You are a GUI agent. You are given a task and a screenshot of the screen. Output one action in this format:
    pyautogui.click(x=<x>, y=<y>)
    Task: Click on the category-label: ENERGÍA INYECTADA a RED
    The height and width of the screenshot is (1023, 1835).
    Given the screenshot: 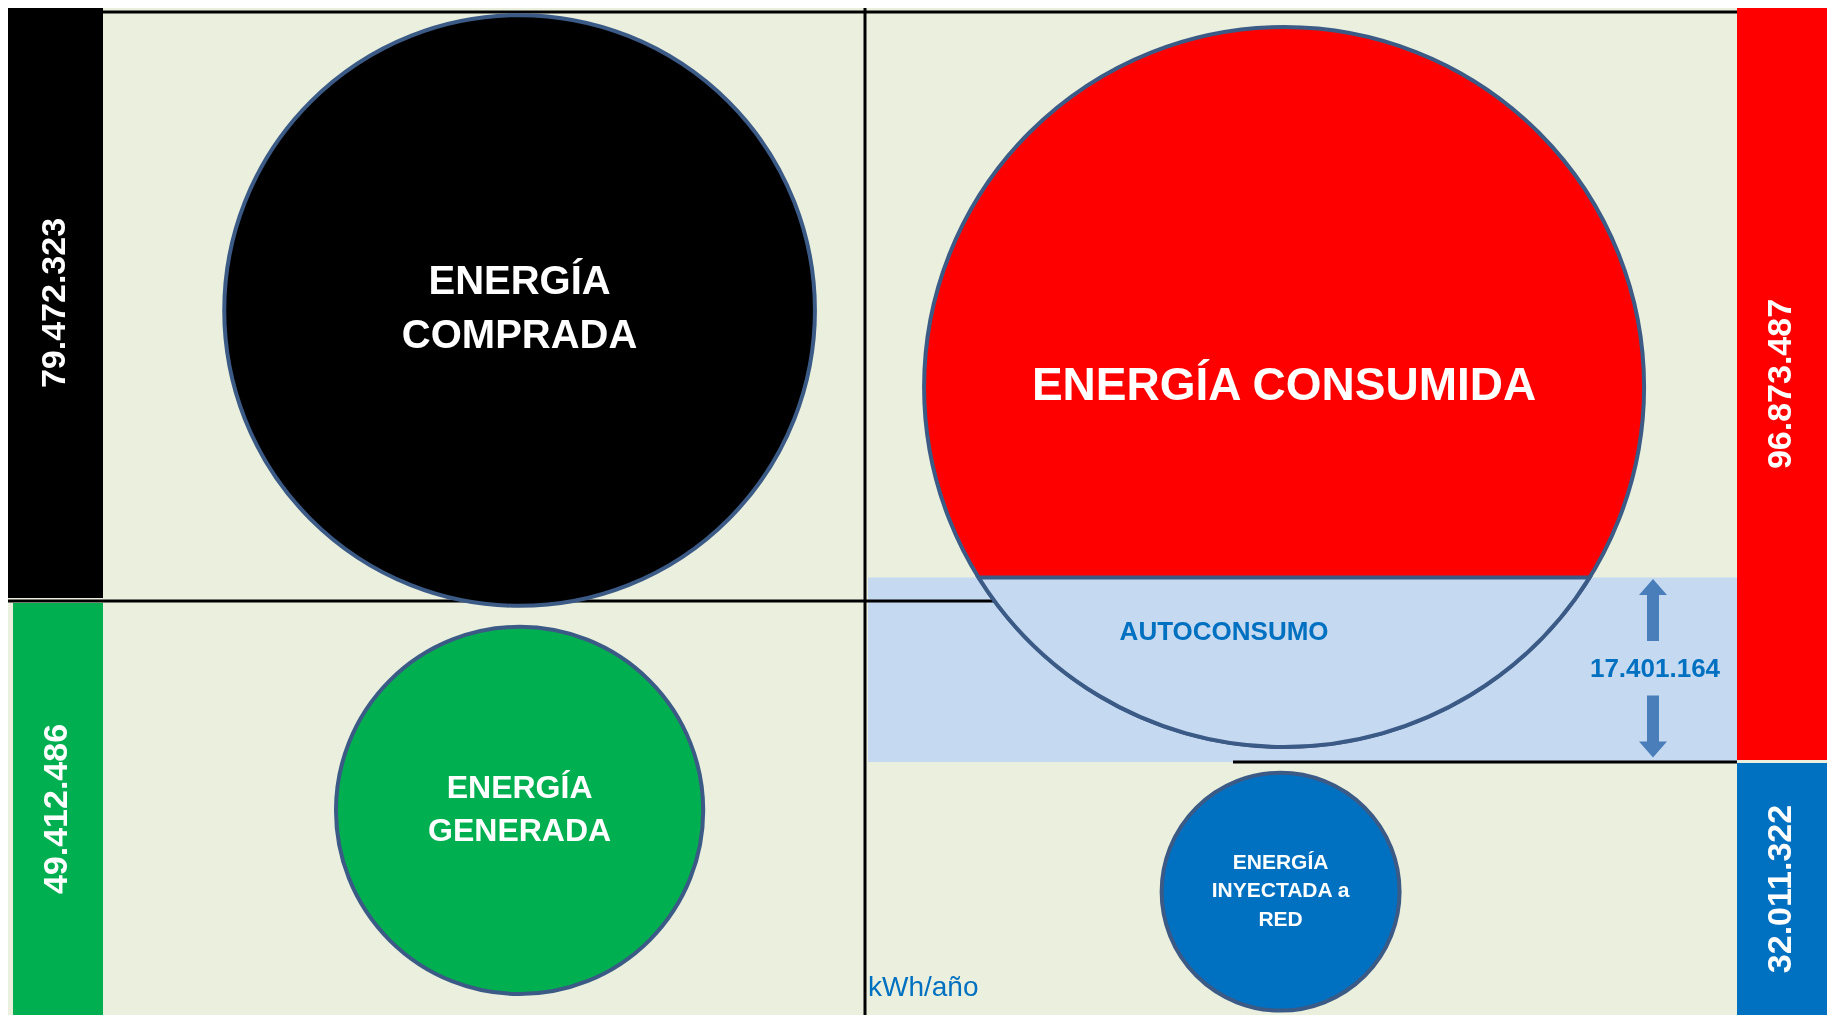 What is the action you would take?
    pyautogui.click(x=1280, y=890)
    